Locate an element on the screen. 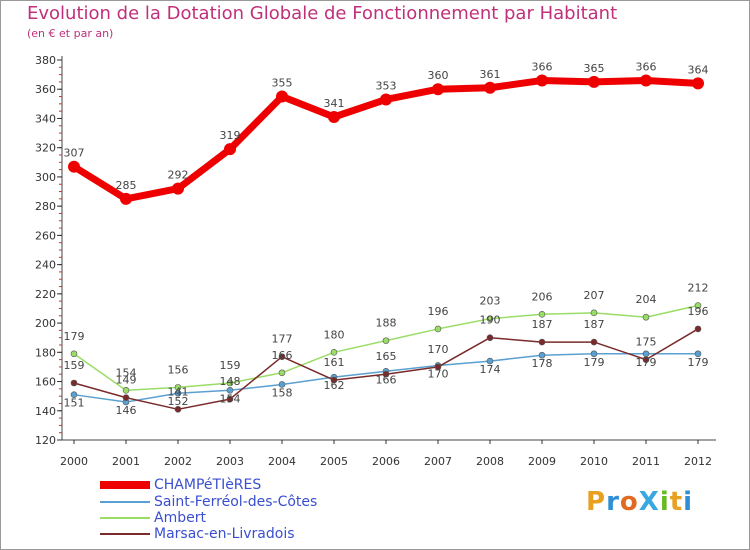 Image resolution: width=750 pixels, height=550 pixels. x-tick-label: 2010 is located at coordinates (594, 461).